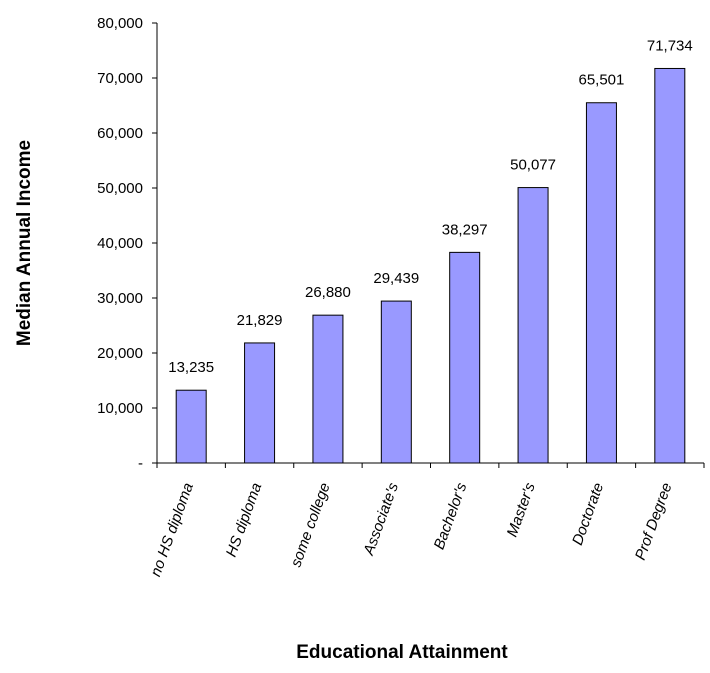 The image size is (710, 673). I want to click on y-tick-label: 70,000, so click(120, 78).